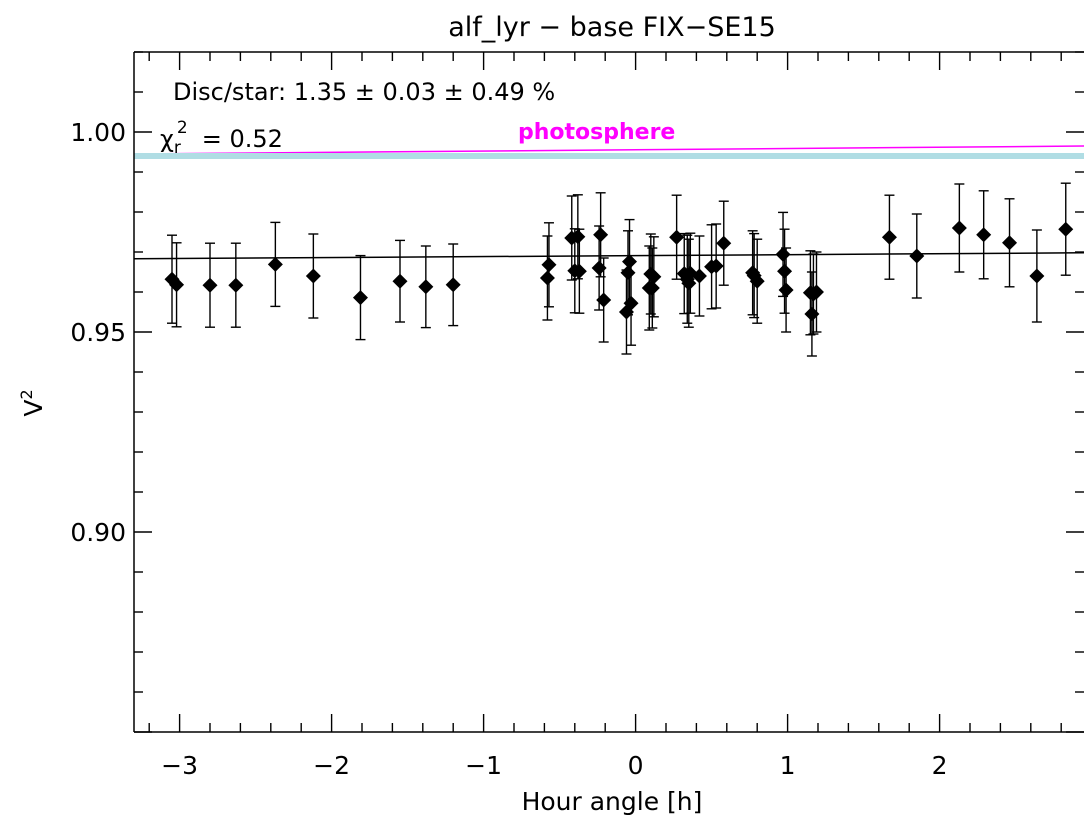  Describe the element at coordinates (182, 128) in the screenshot. I see `chi-superscript: 2` at that location.